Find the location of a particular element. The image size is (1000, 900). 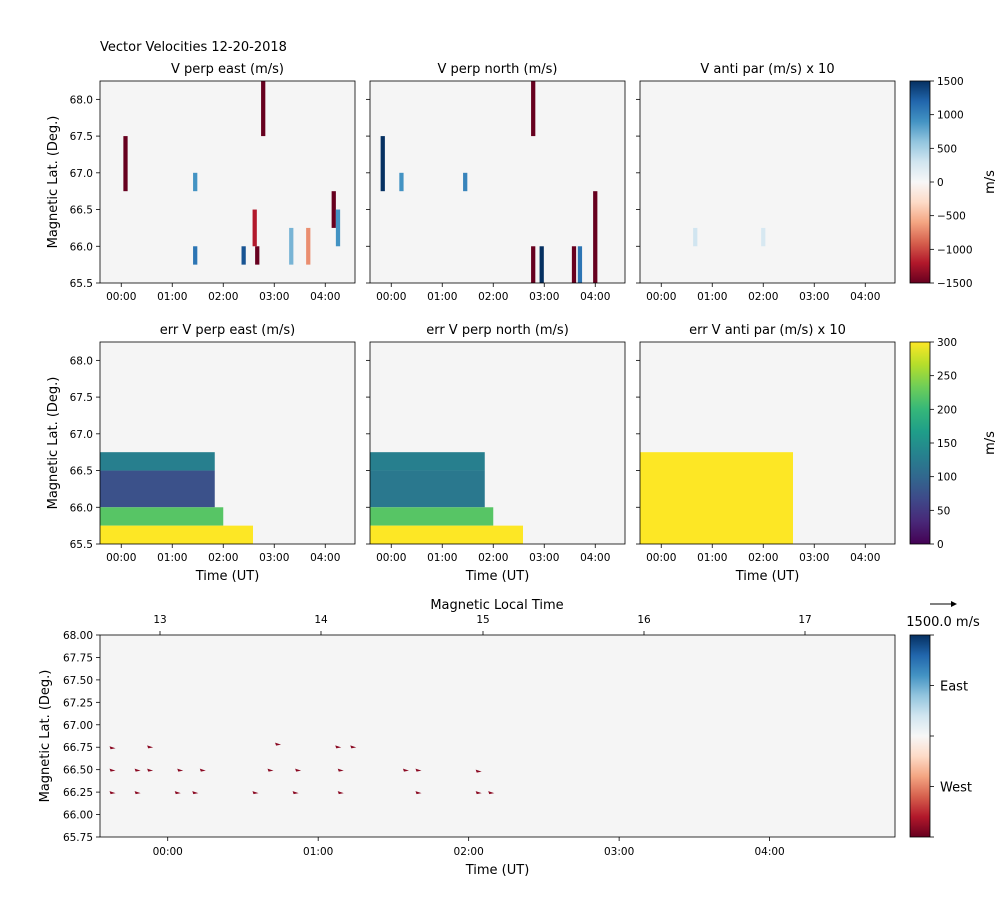

panel-title: V perp east (m/s) is located at coordinates (227, 69).